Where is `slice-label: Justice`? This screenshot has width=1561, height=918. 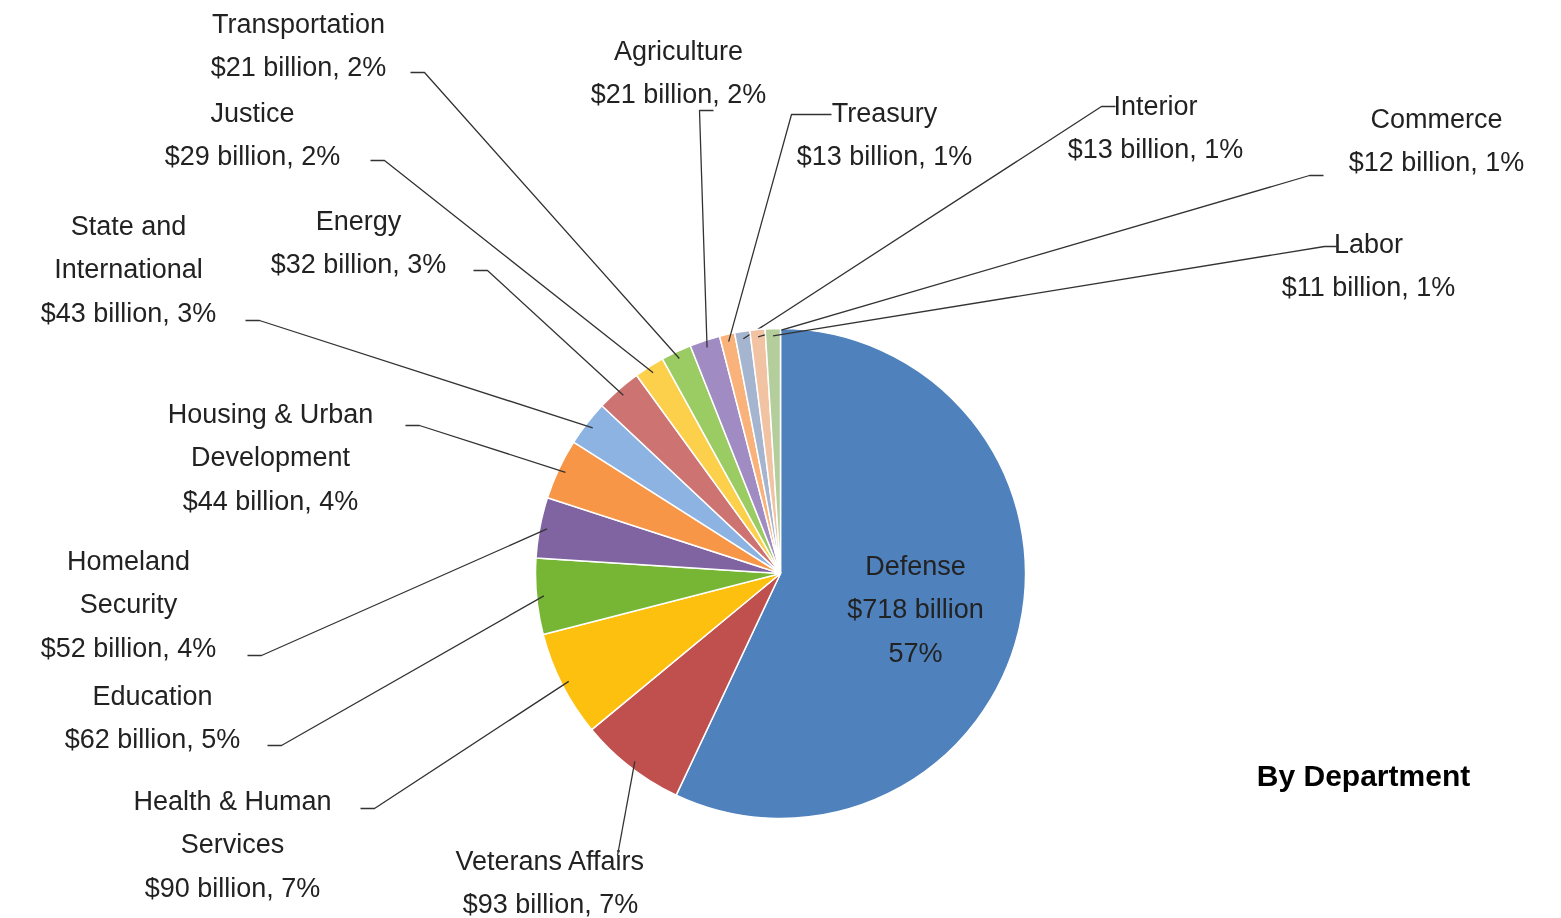 slice-label: Justice is located at coordinates (252, 112).